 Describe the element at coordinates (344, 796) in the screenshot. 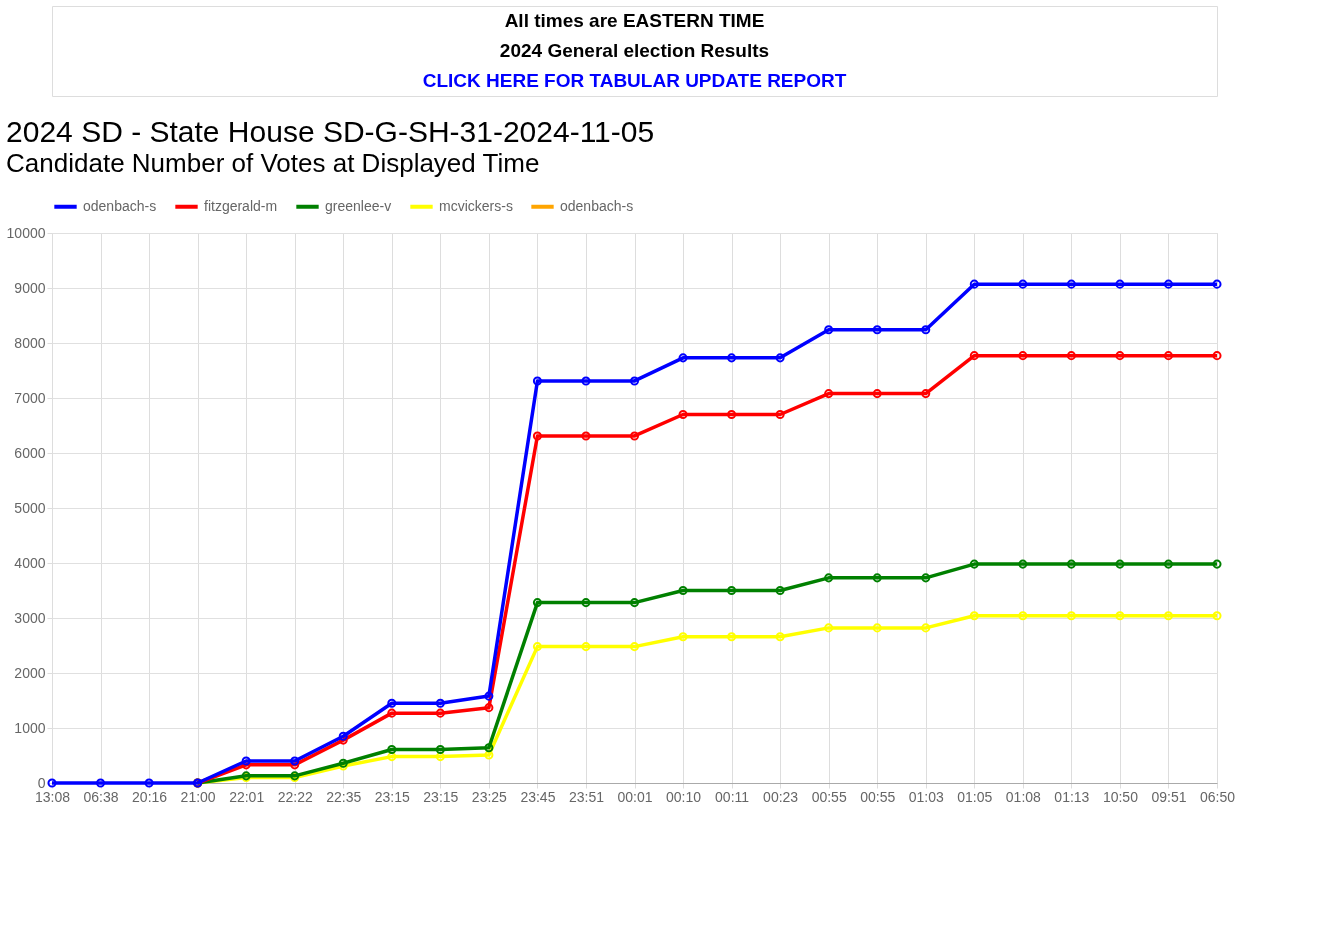

I see `x-tick-label: 22:35` at that location.